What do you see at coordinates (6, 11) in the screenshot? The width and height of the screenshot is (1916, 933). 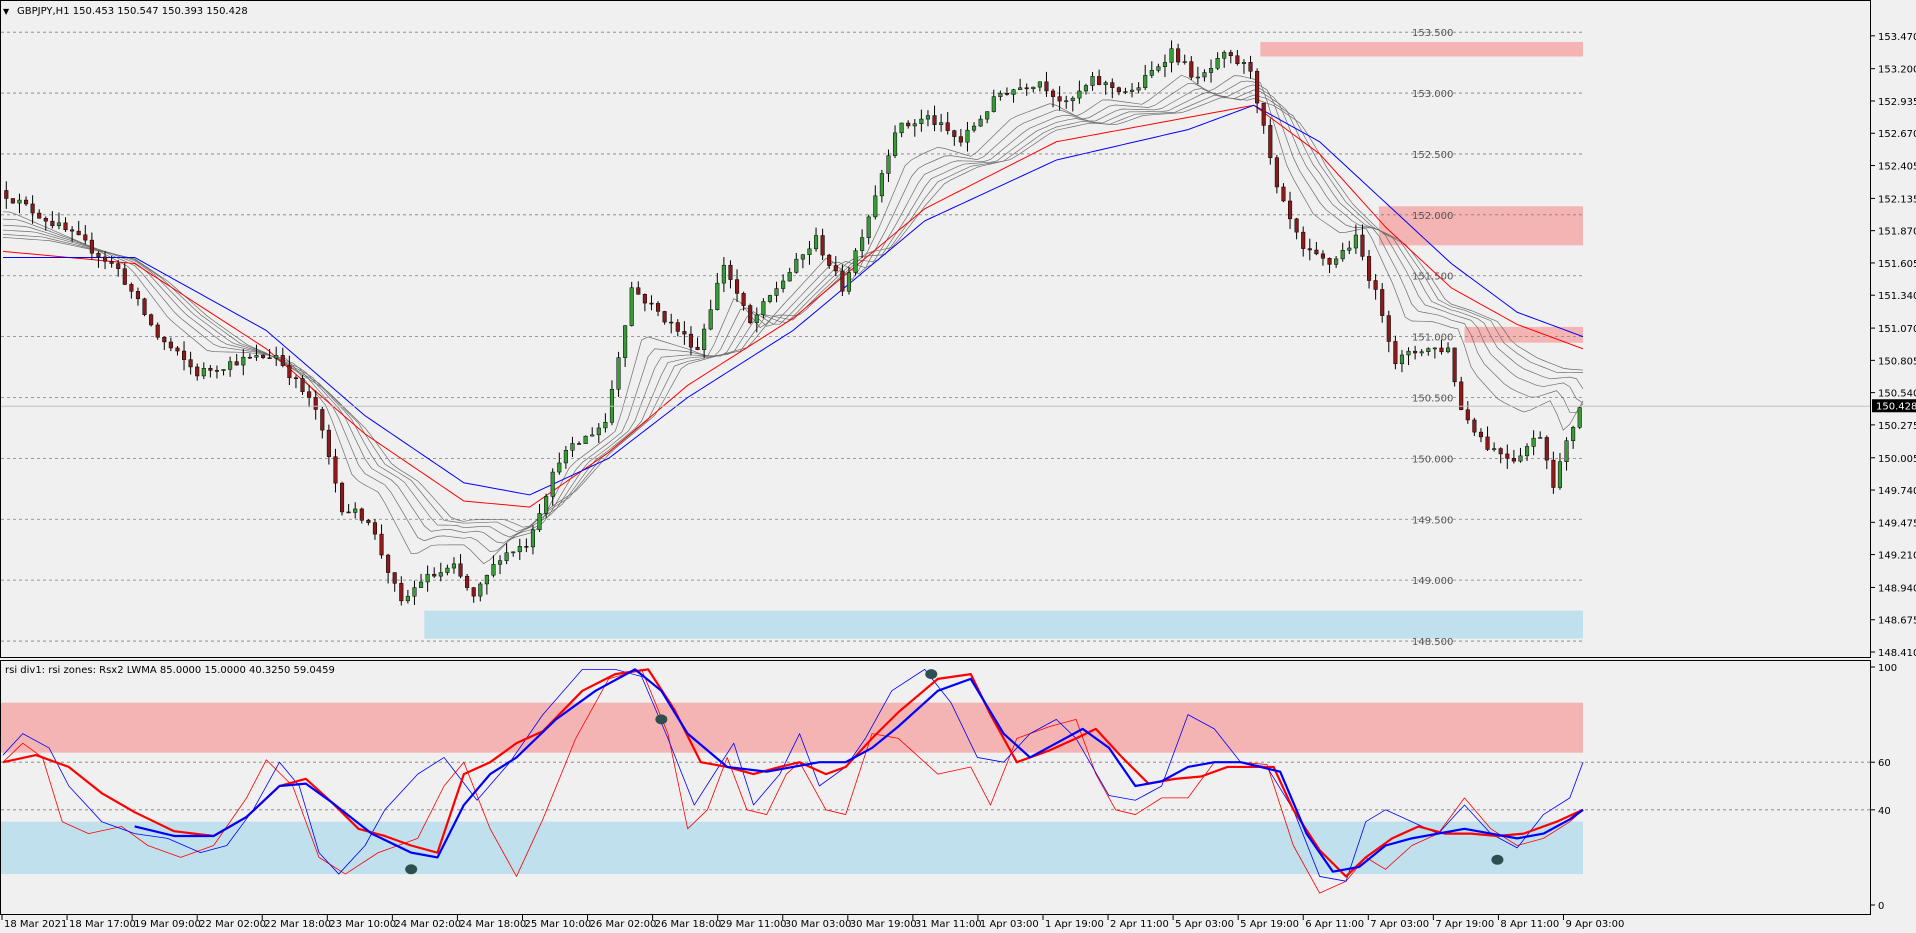 I see `dropdown-arrow-icon: ▼` at bounding box center [6, 11].